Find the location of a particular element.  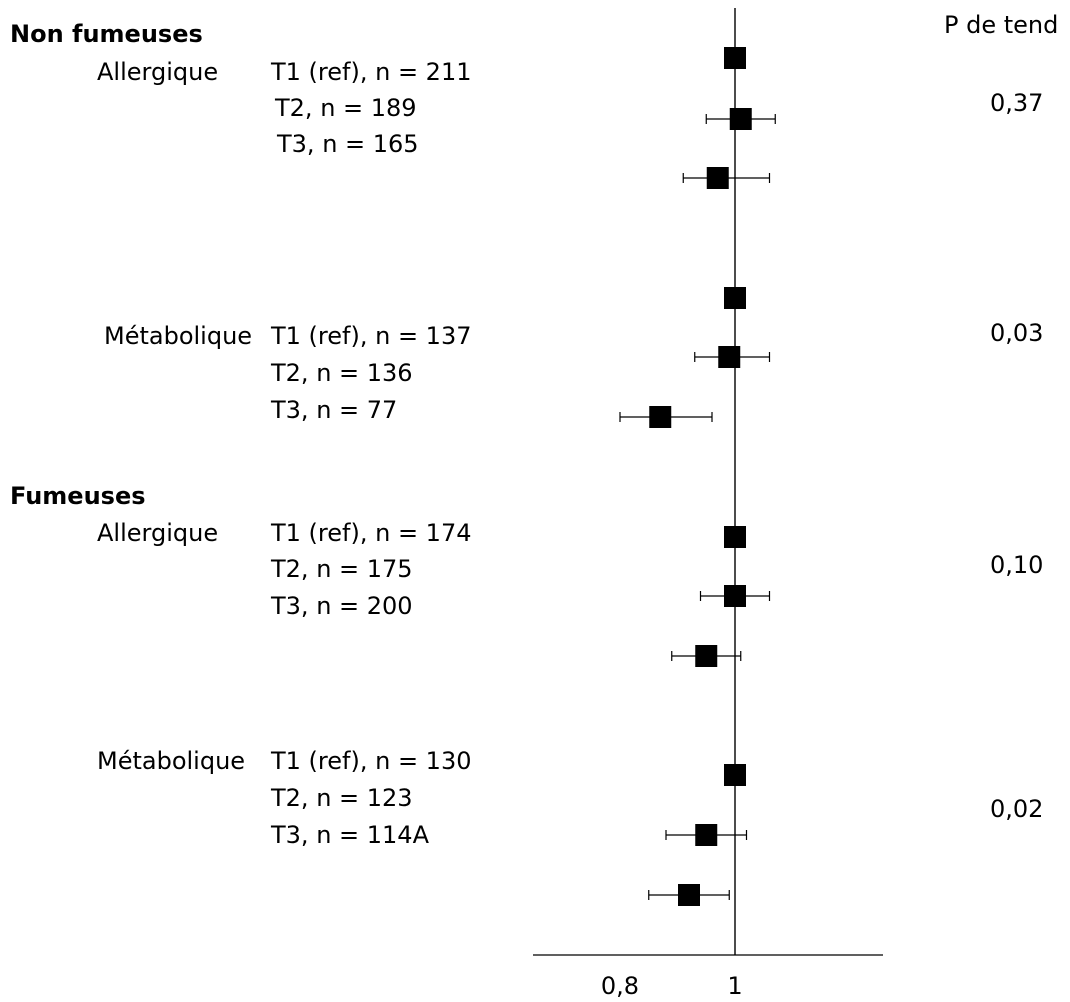

p-value: 0,10 is located at coordinates (1017, 565).